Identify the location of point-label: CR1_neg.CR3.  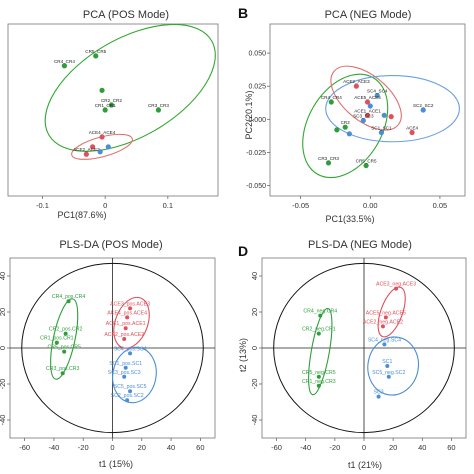
(319, 382).